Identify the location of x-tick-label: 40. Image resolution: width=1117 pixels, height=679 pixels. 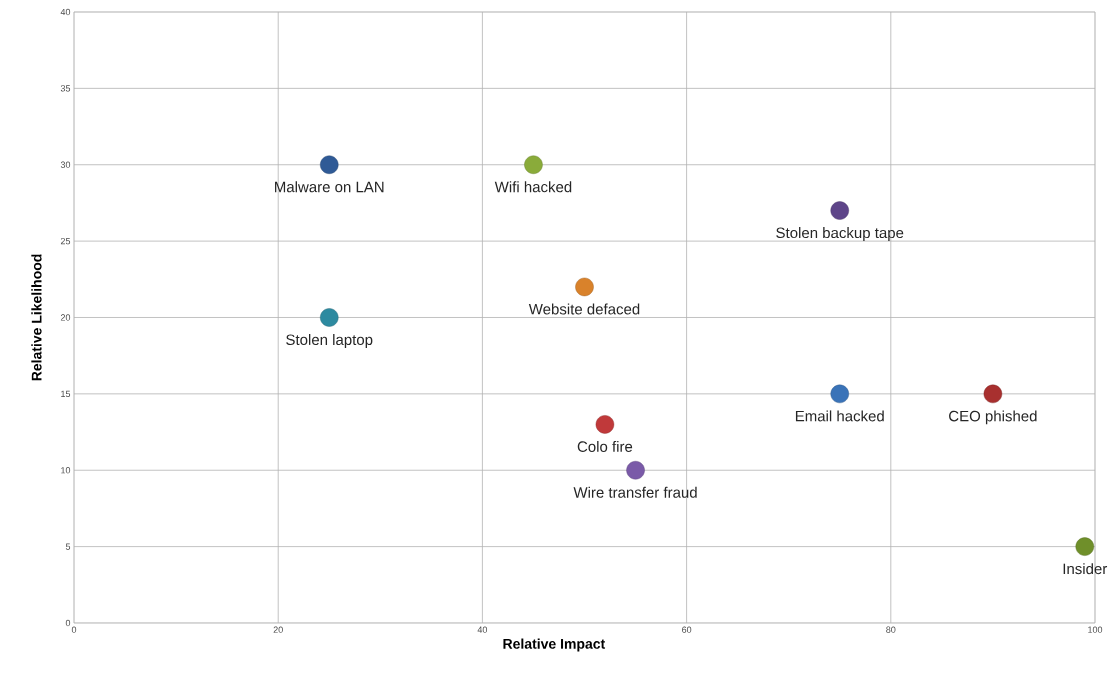
(482, 629).